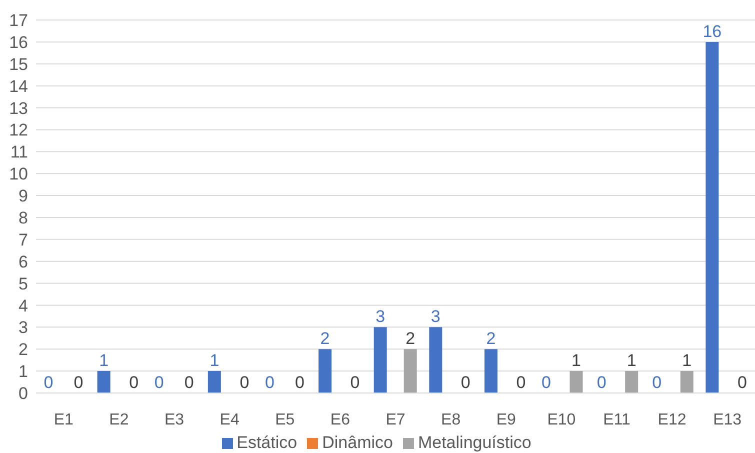 The image size is (755, 453). Describe the element at coordinates (357, 442) in the screenshot. I see `legend-label: Dinâmico` at that location.